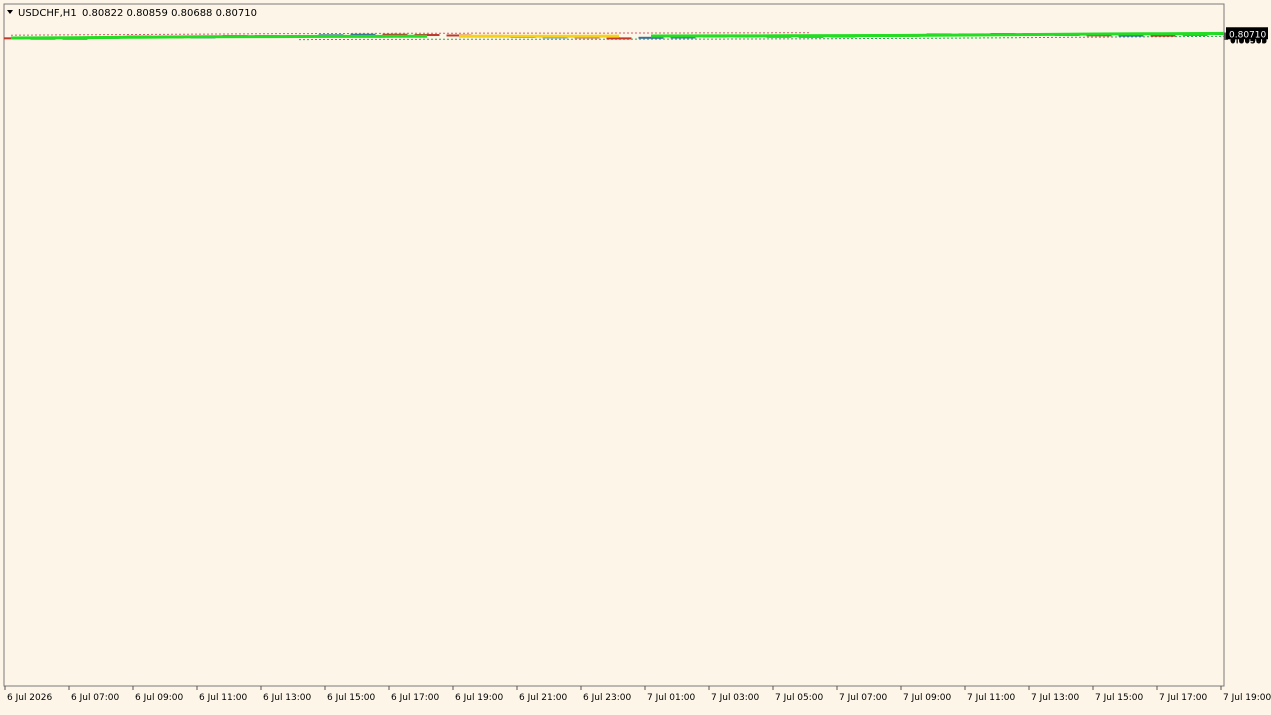 The image size is (1271, 715). I want to click on x-tick-label: 7 Jul 01:00, so click(671, 698).